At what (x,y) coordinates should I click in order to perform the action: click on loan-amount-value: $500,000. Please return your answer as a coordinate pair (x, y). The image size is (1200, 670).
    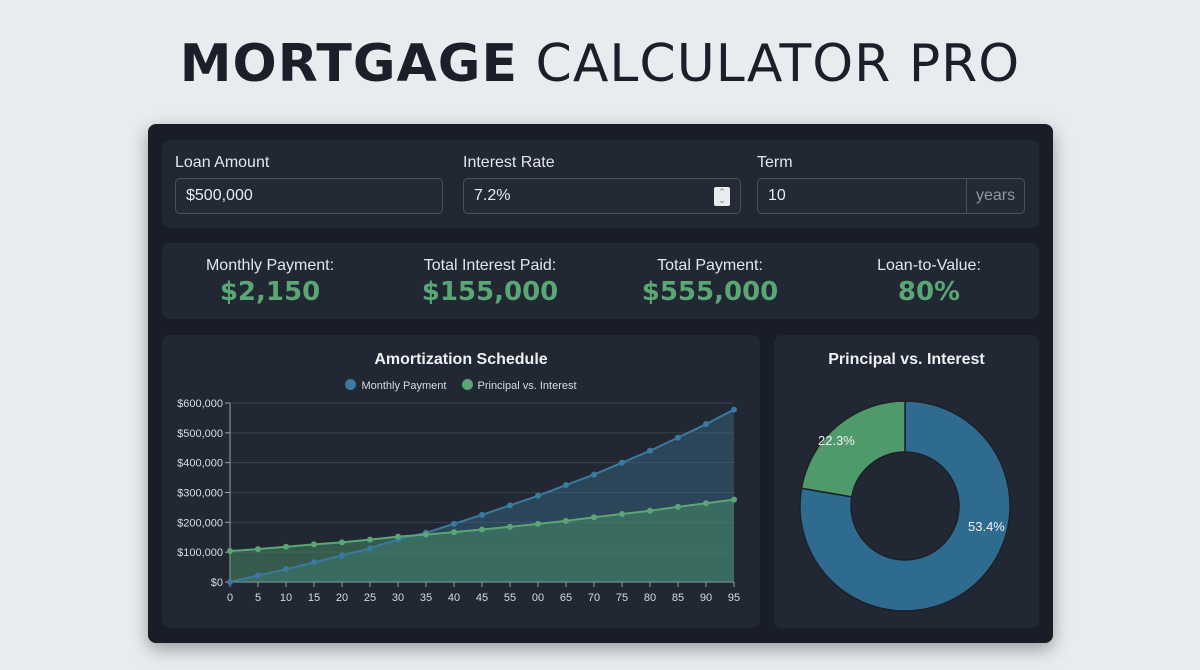
    Looking at the image, I should click on (219, 195).